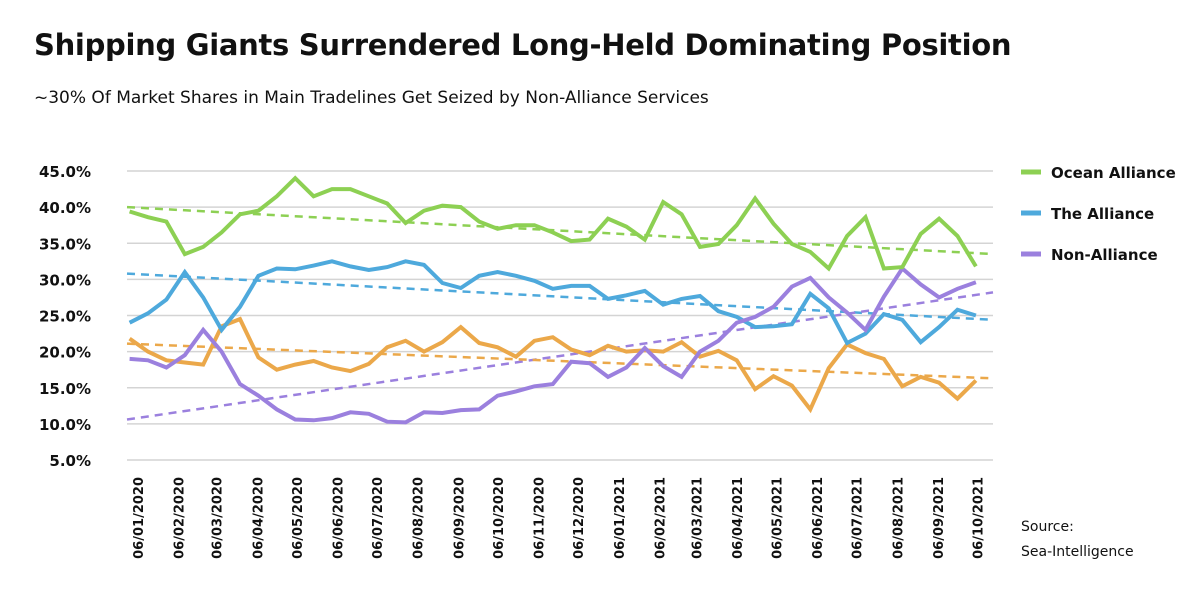 The image size is (1200, 600). Describe the element at coordinates (218, 518) in the screenshot. I see `x-tick-label: 06/03/2020` at that location.